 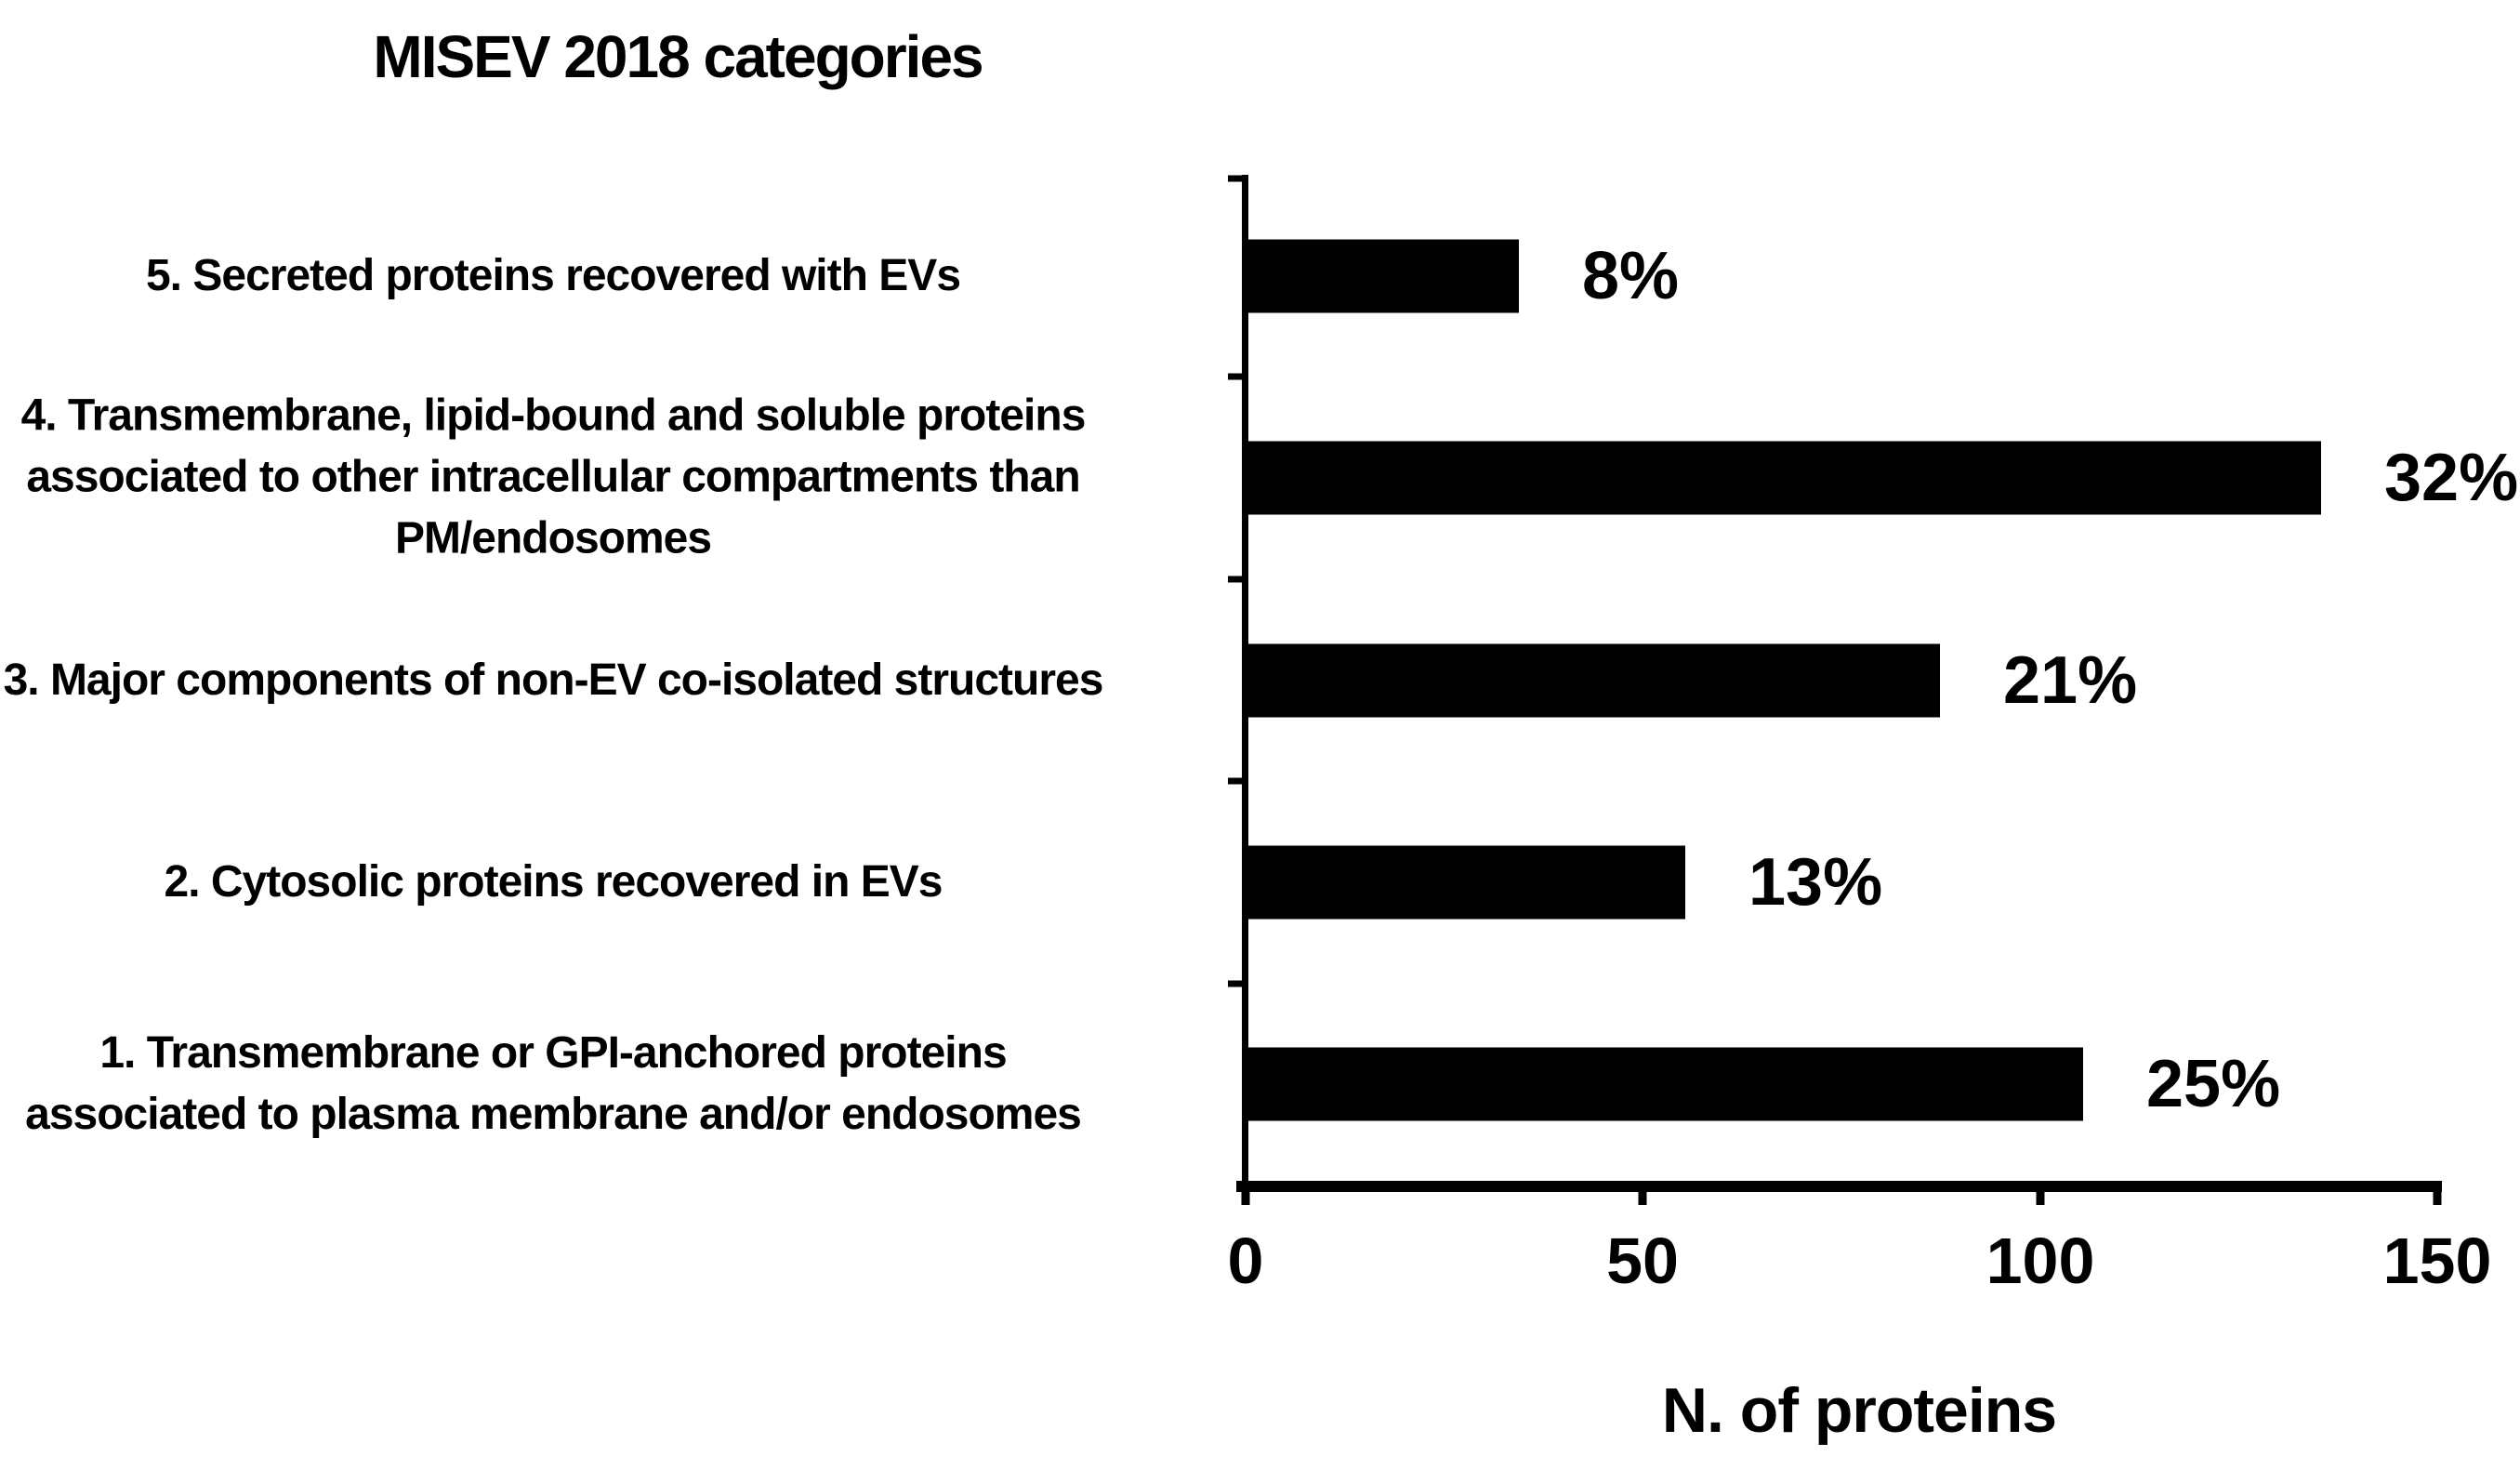 What do you see at coordinates (678, 56) in the screenshot?
I see `chart-title: MISEV 2018 categories` at bounding box center [678, 56].